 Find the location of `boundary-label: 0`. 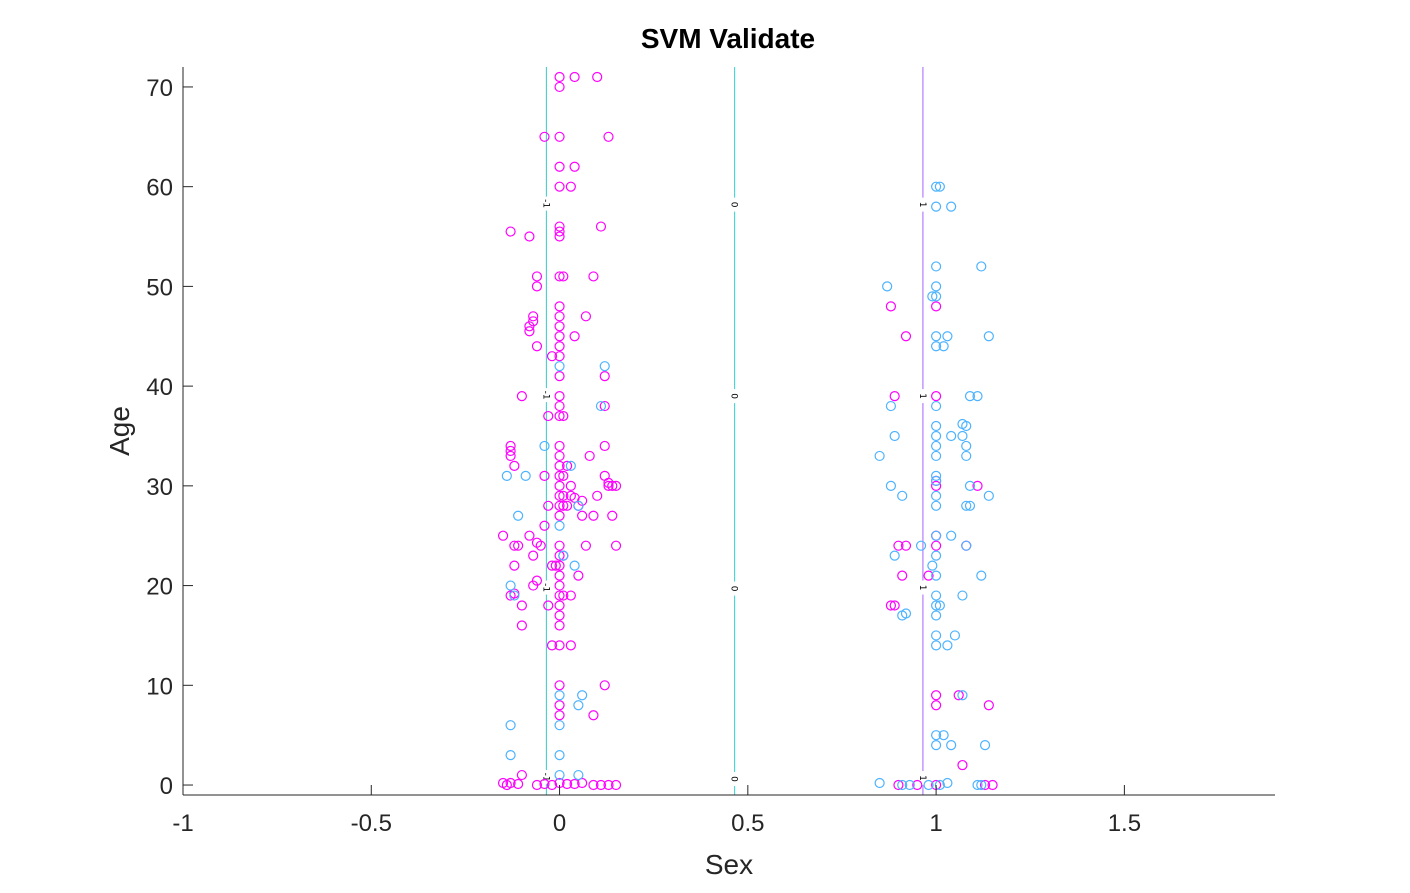

boundary-label: 0 is located at coordinates (734, 396).